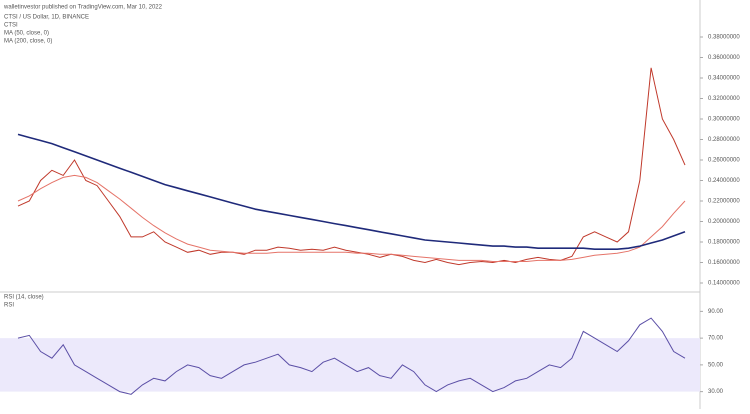 This screenshot has height=414, width=750. Describe the element at coordinates (724, 161) in the screenshot. I see `y-tick-label: 0.26000000` at that location.